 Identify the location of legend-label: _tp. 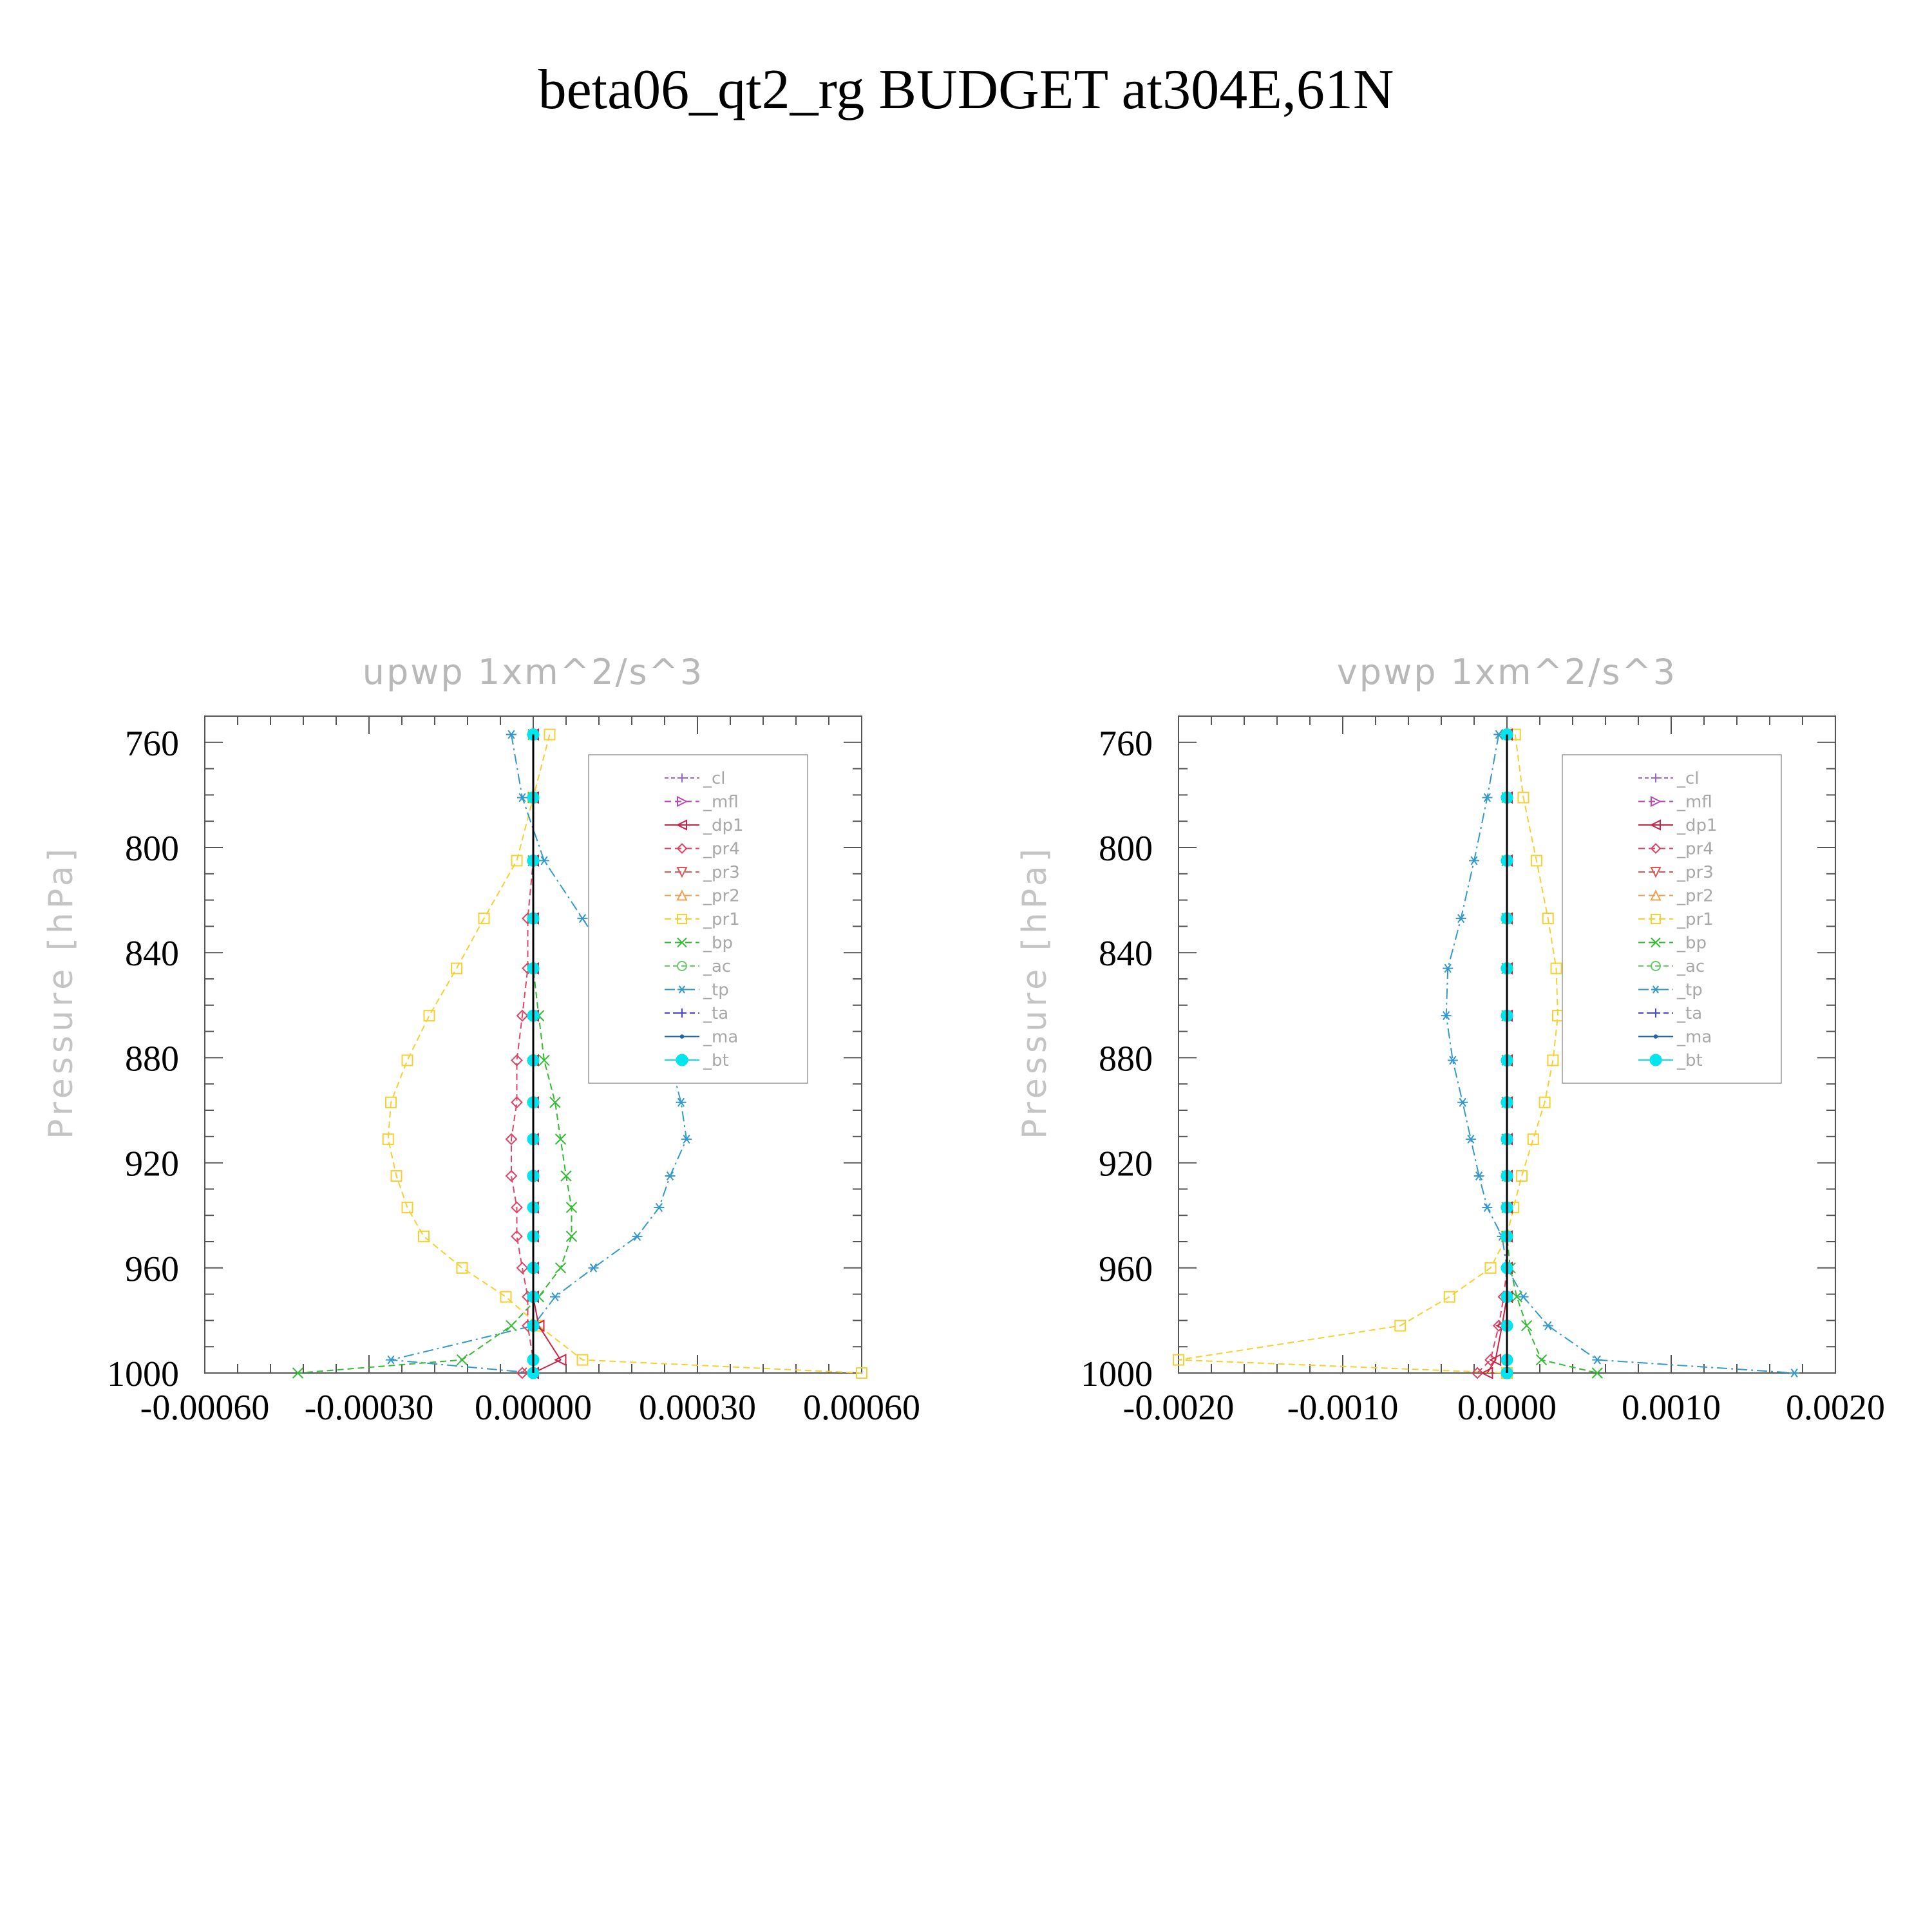
(716, 990).